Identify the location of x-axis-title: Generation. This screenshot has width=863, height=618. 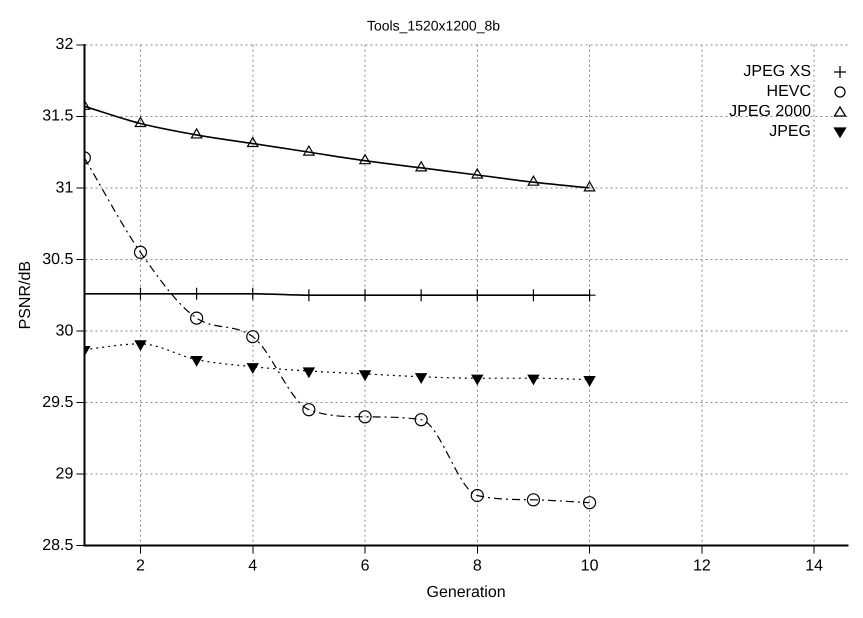
(466, 592).